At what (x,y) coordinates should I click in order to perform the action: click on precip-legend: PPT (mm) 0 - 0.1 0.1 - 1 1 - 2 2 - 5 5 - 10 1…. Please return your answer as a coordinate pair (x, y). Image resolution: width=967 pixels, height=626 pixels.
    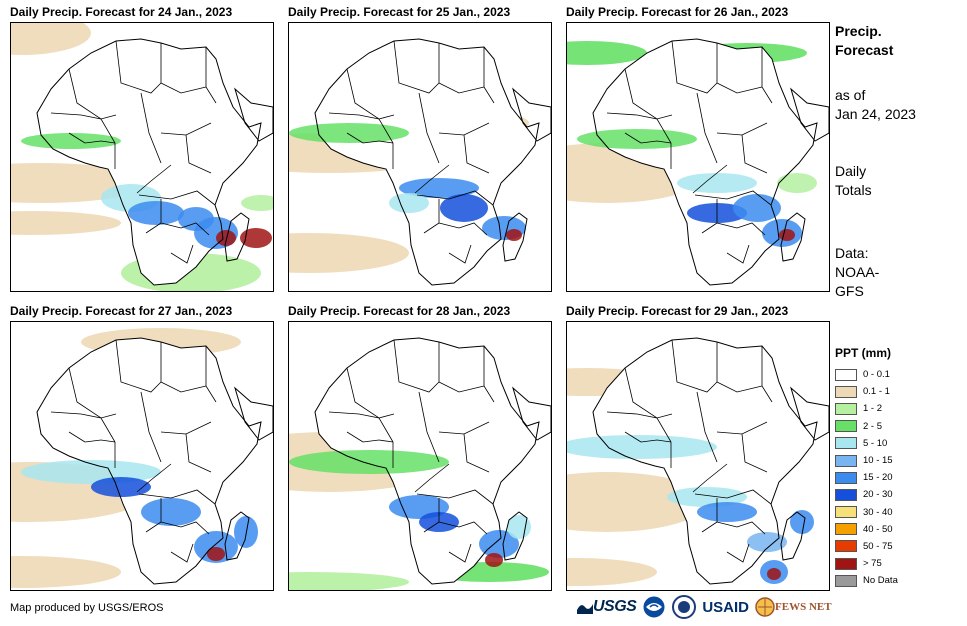
    Looking at the image, I should click on (866, 467).